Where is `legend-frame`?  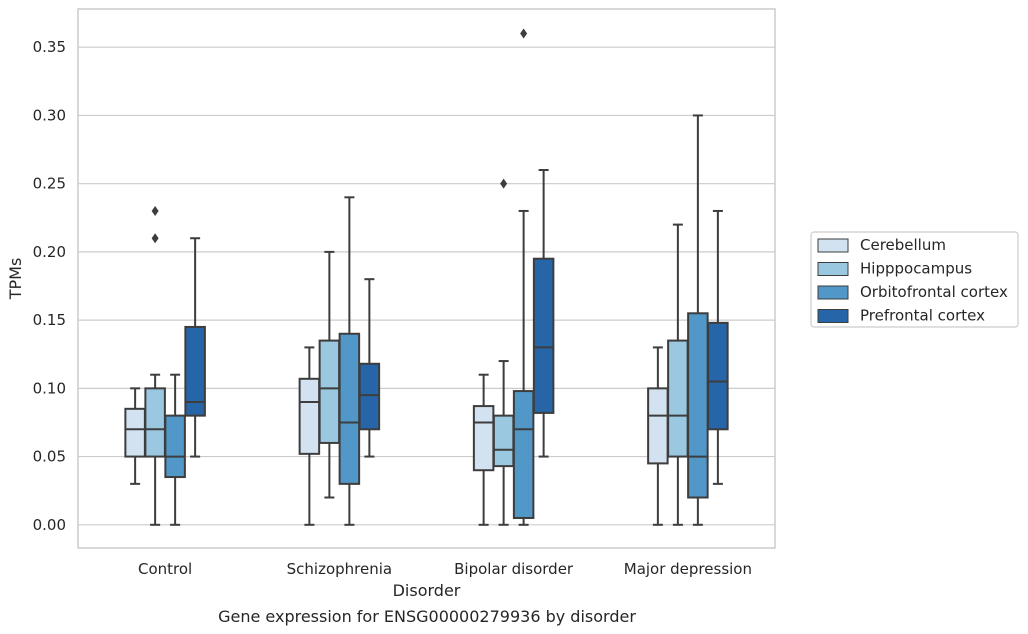 legend-frame is located at coordinates (914, 279).